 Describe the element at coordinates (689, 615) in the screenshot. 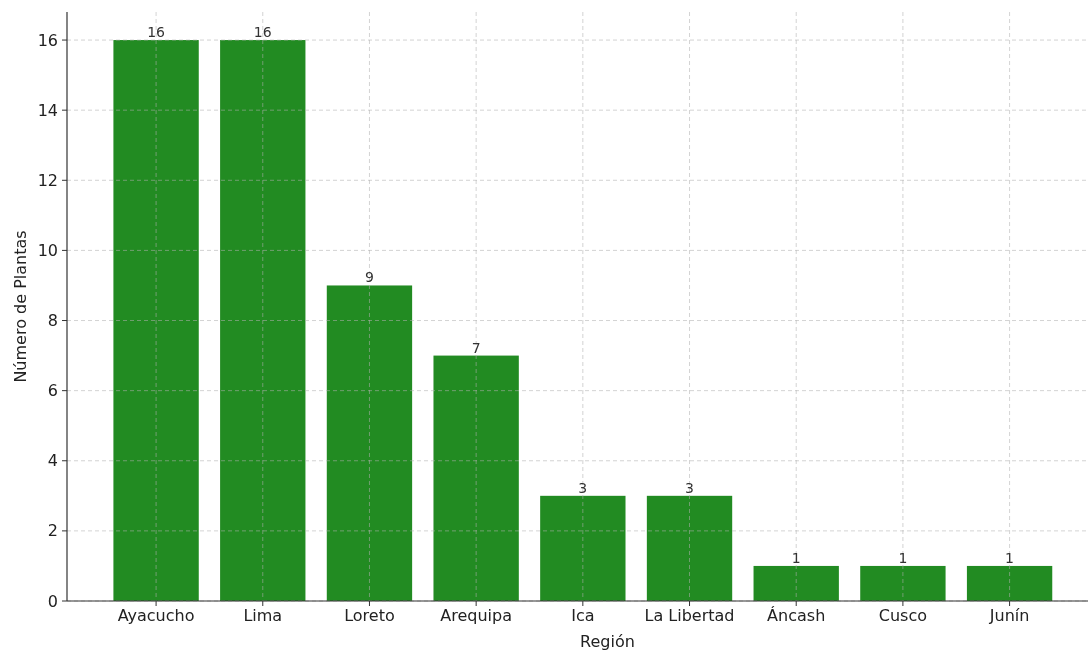

I see `x-tick-label: La Libertad` at that location.